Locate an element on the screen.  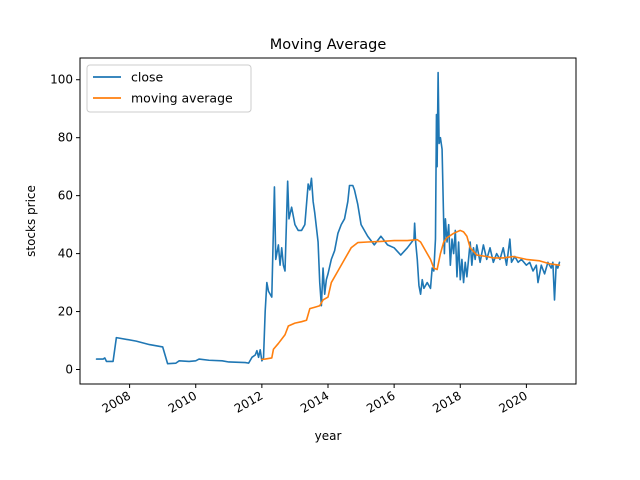
y-axis-label: stocks price is located at coordinates (31, 221).